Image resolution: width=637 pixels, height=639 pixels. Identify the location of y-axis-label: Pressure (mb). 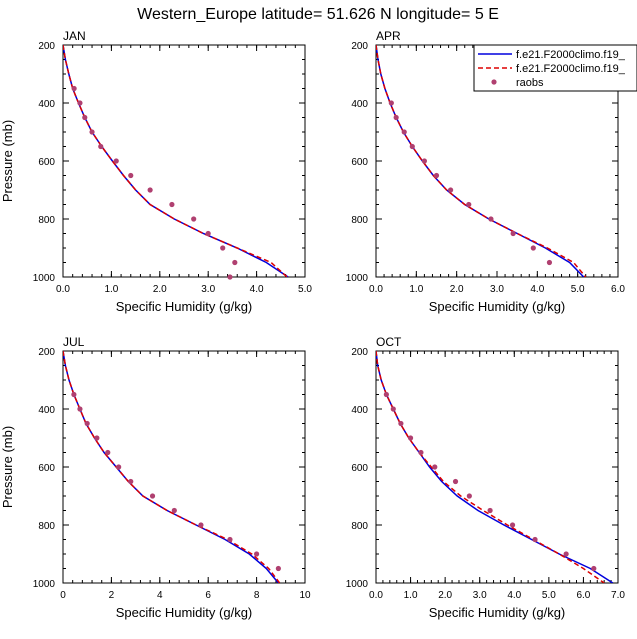
(7, 161).